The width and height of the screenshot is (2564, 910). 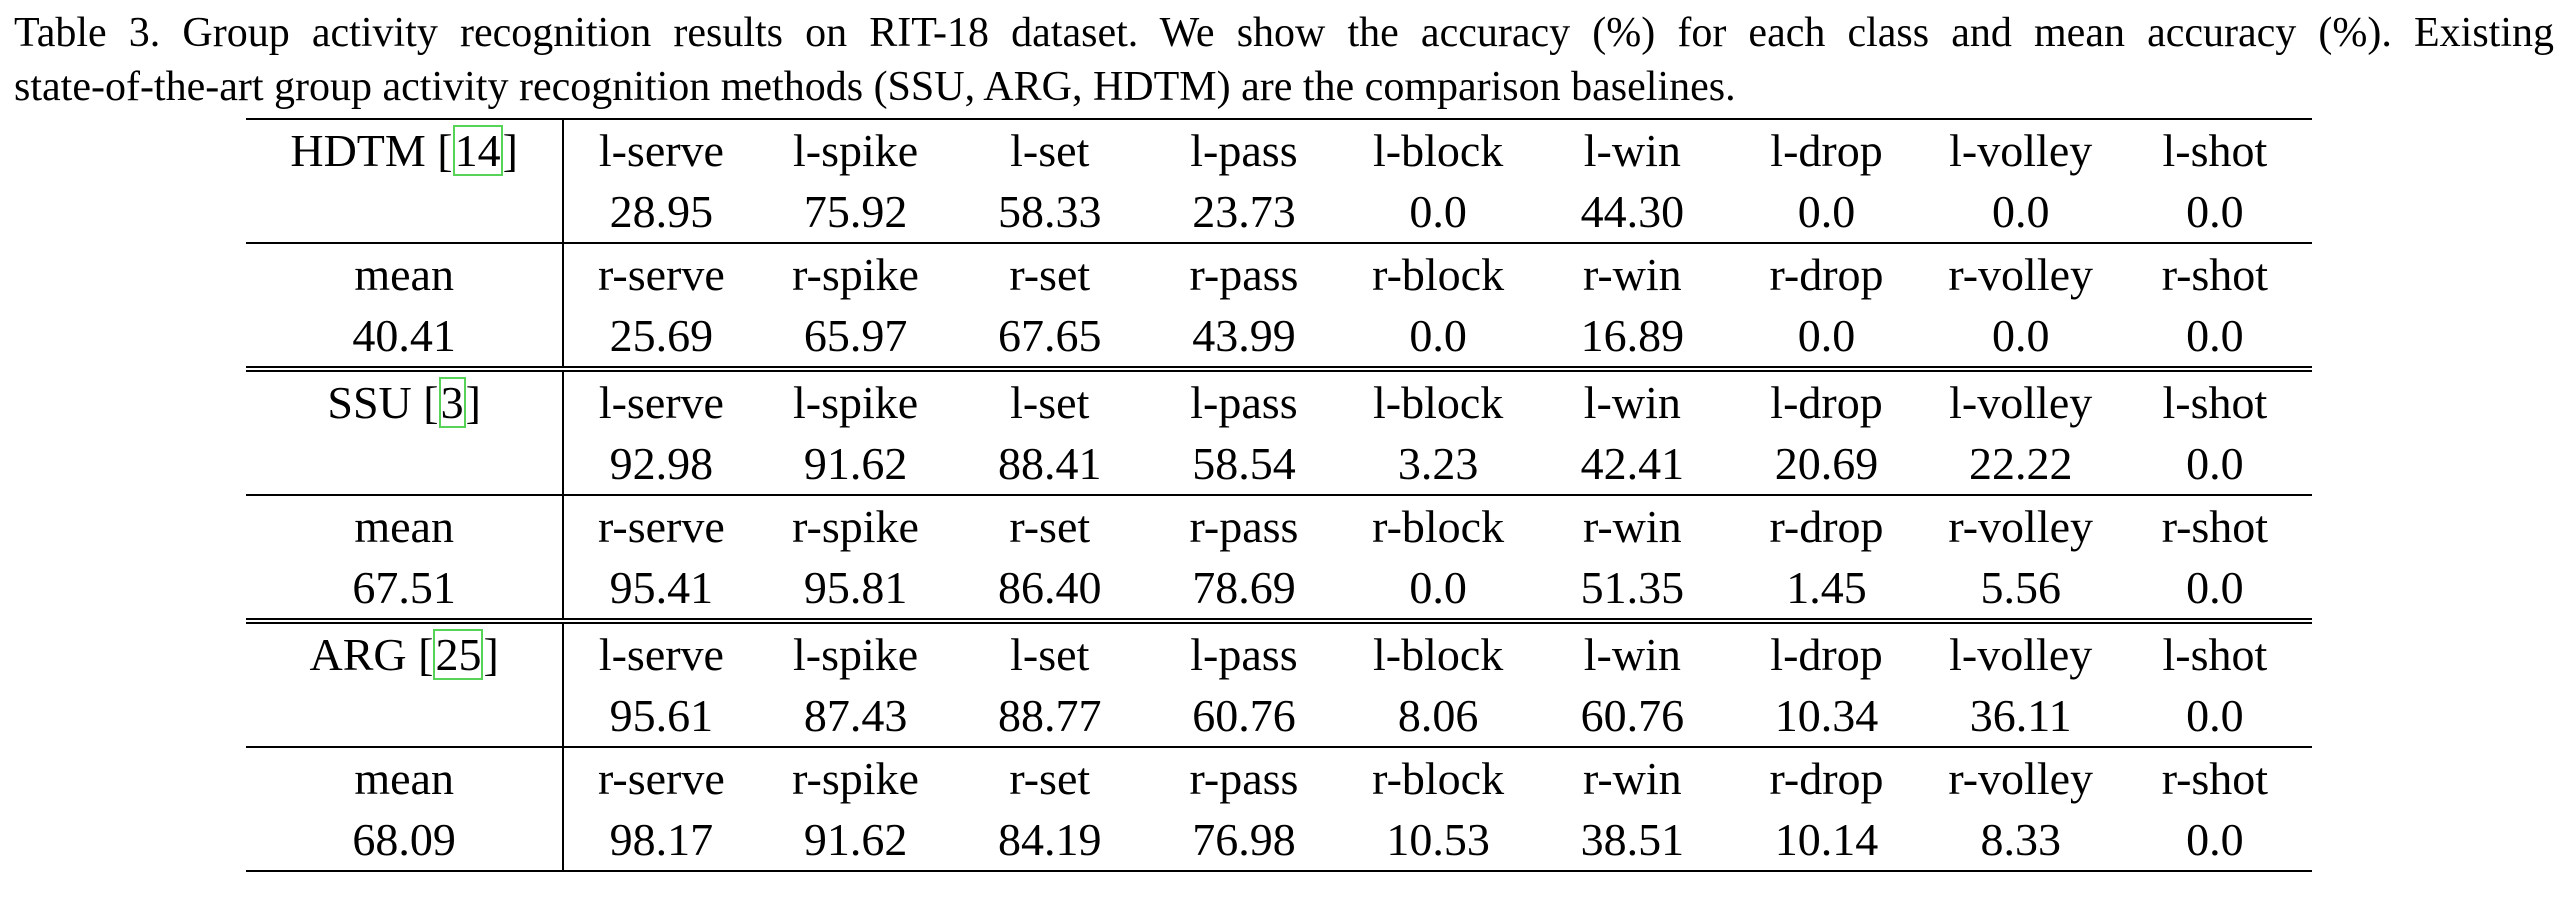 What do you see at coordinates (2020, 840) in the screenshot?
I see `class-accuracy: 8.33` at bounding box center [2020, 840].